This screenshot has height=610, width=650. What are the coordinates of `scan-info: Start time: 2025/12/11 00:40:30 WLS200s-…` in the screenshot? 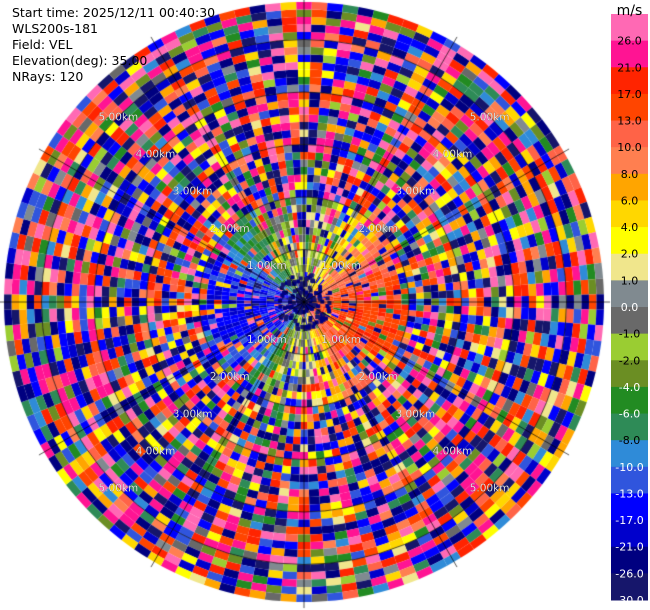 It's located at (113, 45).